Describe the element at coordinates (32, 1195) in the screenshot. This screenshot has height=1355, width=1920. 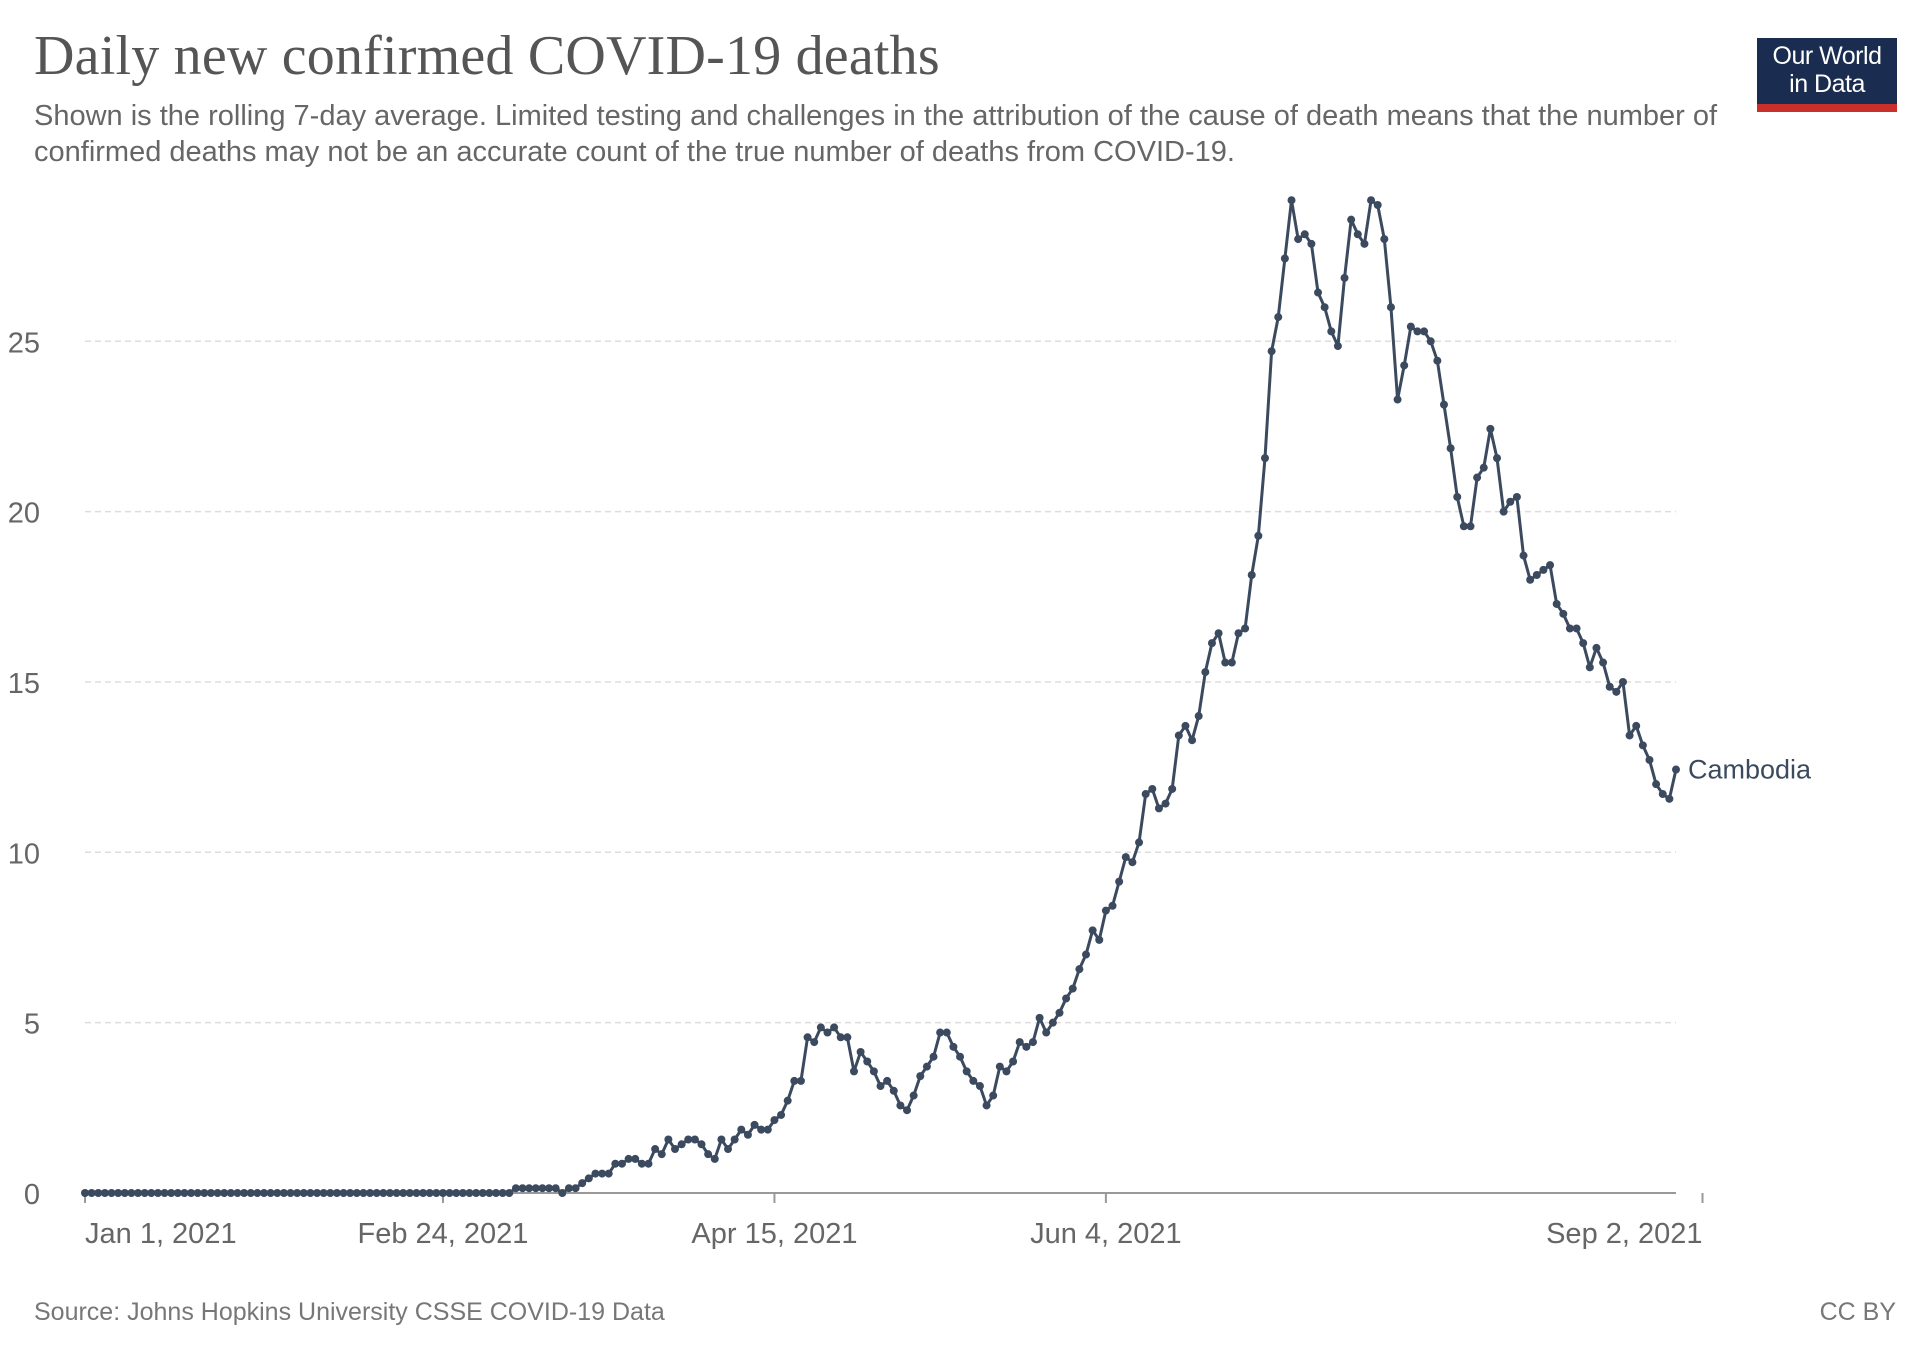
I see `y-tick-label-0: 0` at that location.